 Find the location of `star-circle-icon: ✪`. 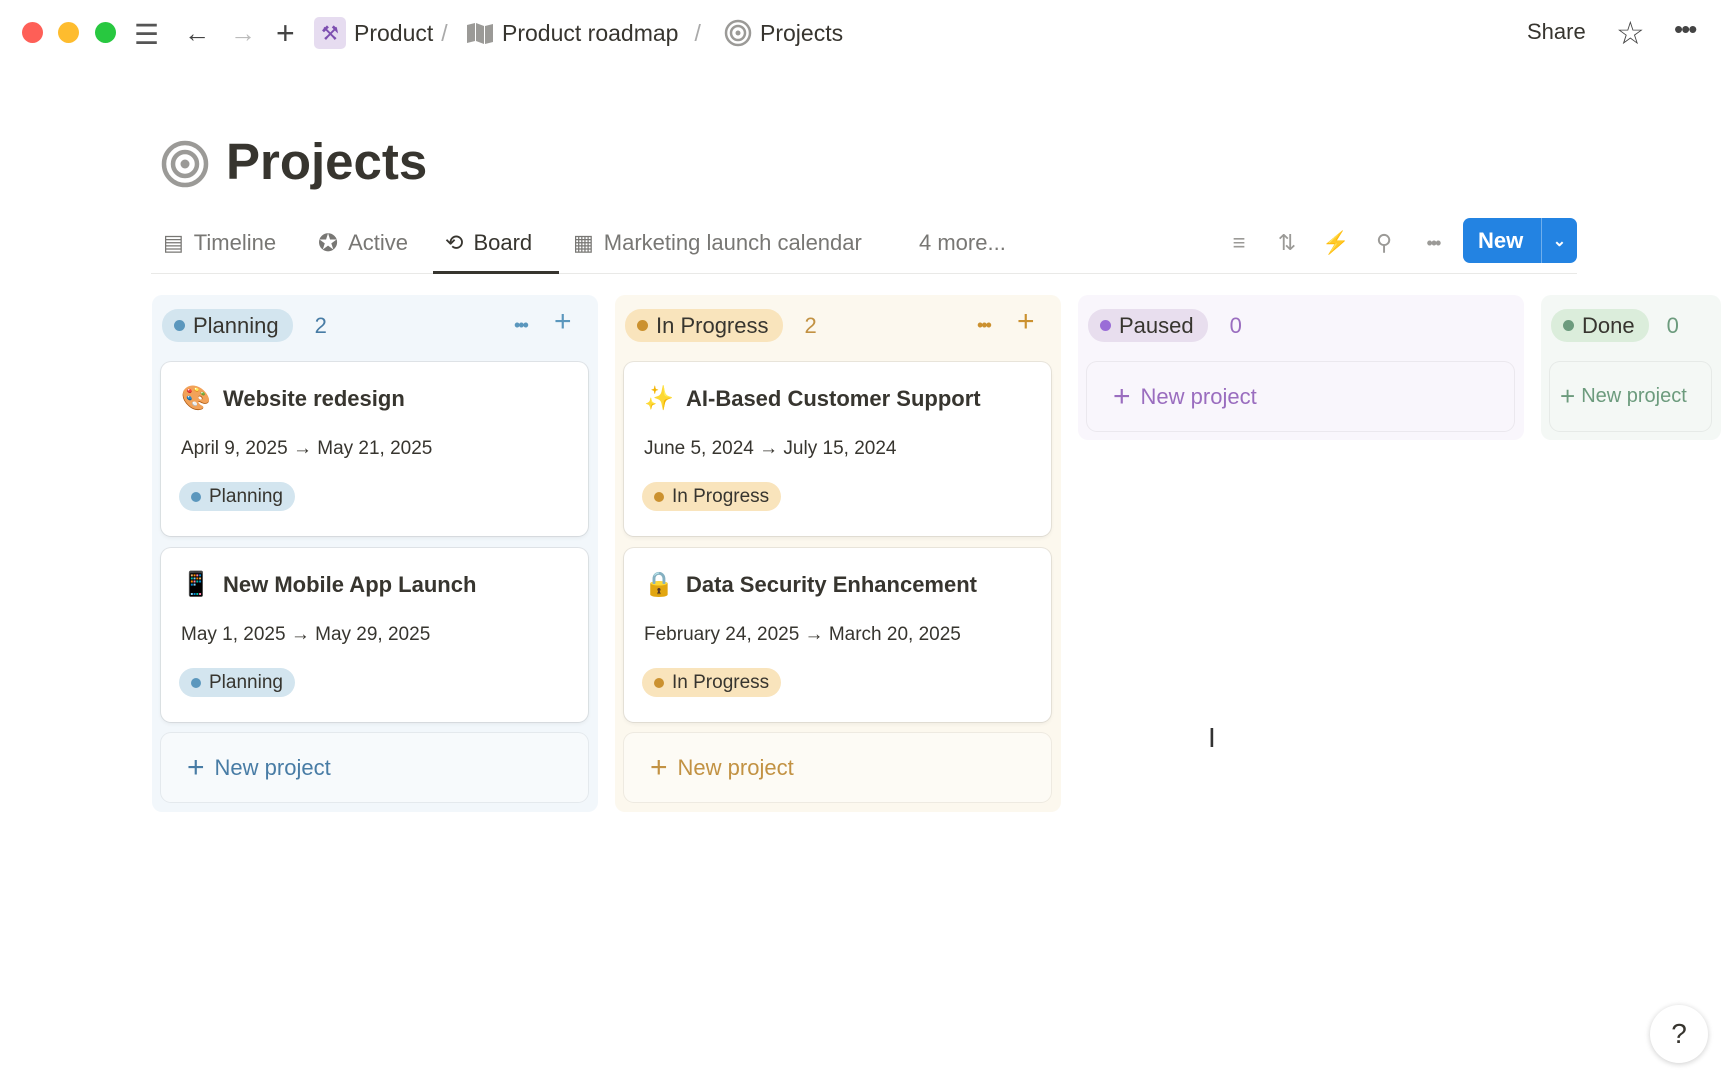

star-circle-icon: ✪ is located at coordinates (328, 243).